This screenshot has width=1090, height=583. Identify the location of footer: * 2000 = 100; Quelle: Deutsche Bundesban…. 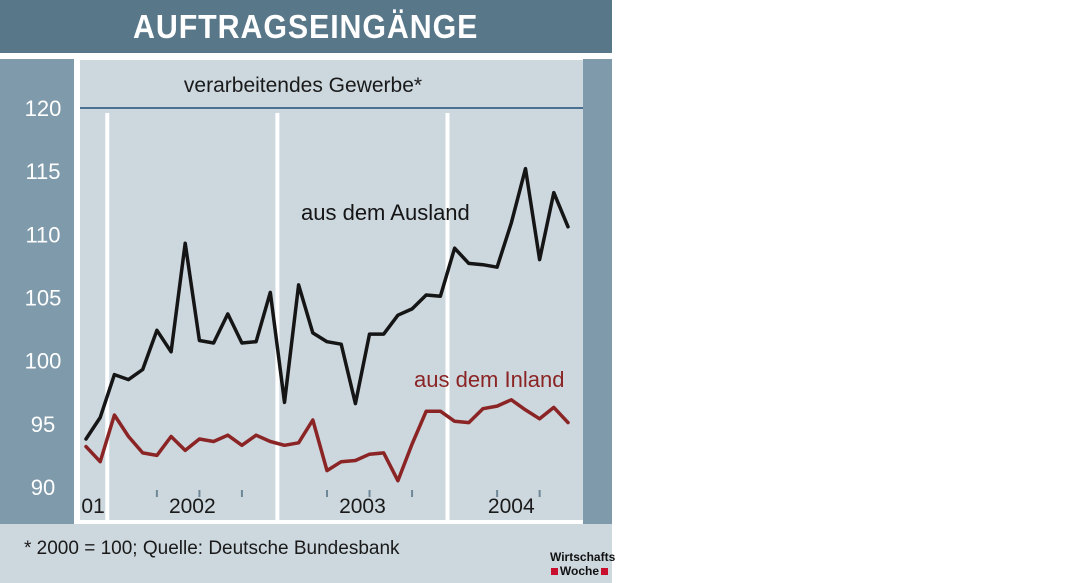
(308, 553).